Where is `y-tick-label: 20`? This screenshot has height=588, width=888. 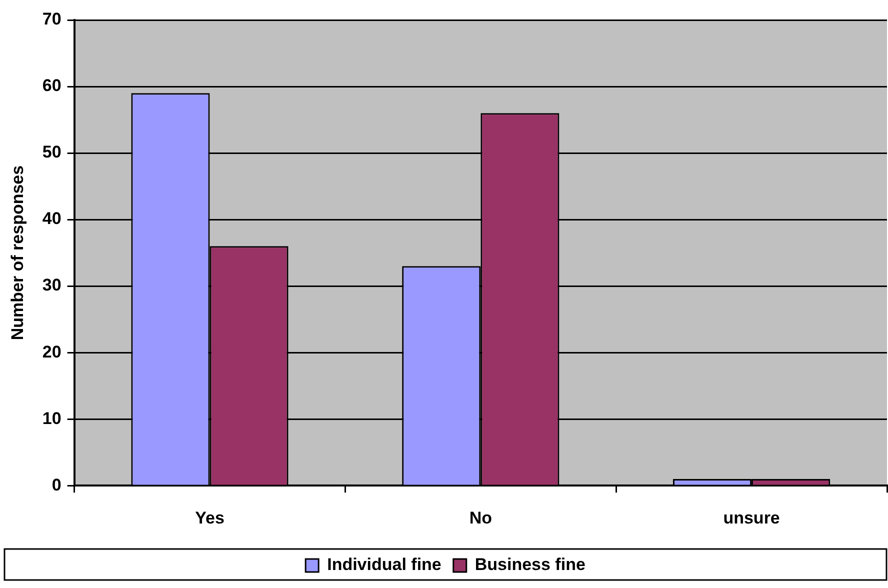
y-tick-label: 20 is located at coordinates (52, 352).